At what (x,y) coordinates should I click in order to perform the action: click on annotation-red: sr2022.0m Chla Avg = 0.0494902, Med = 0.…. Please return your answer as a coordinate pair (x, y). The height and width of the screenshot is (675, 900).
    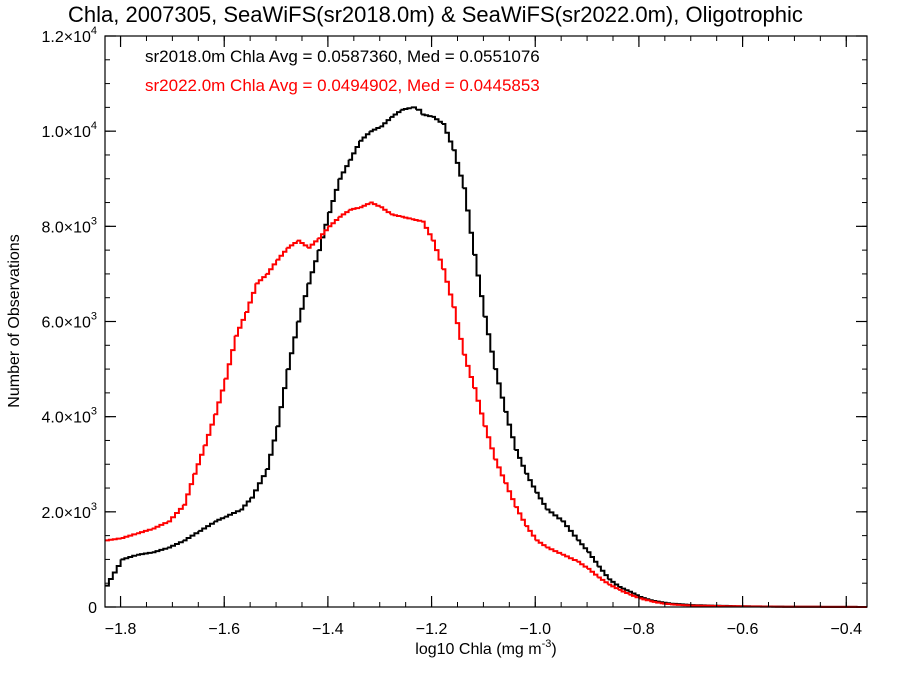
    Looking at the image, I should click on (342, 85).